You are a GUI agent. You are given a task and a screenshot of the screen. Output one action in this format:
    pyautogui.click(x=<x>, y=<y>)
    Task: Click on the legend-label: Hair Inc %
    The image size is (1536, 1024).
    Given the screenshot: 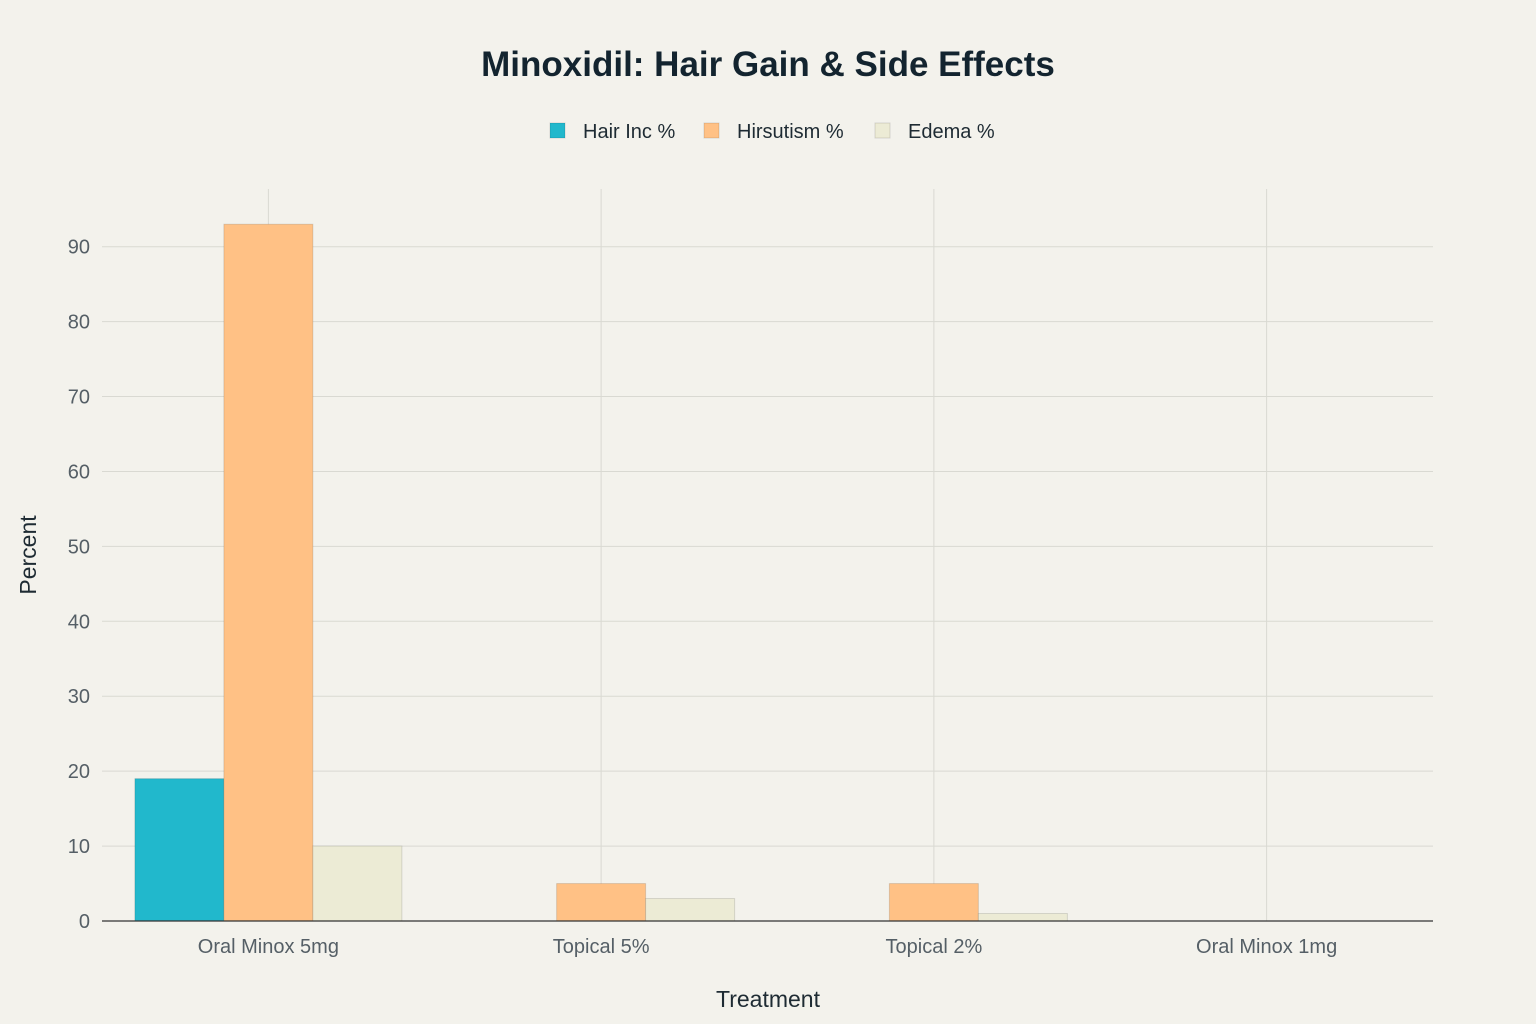 What is the action you would take?
    pyautogui.click(x=629, y=132)
    